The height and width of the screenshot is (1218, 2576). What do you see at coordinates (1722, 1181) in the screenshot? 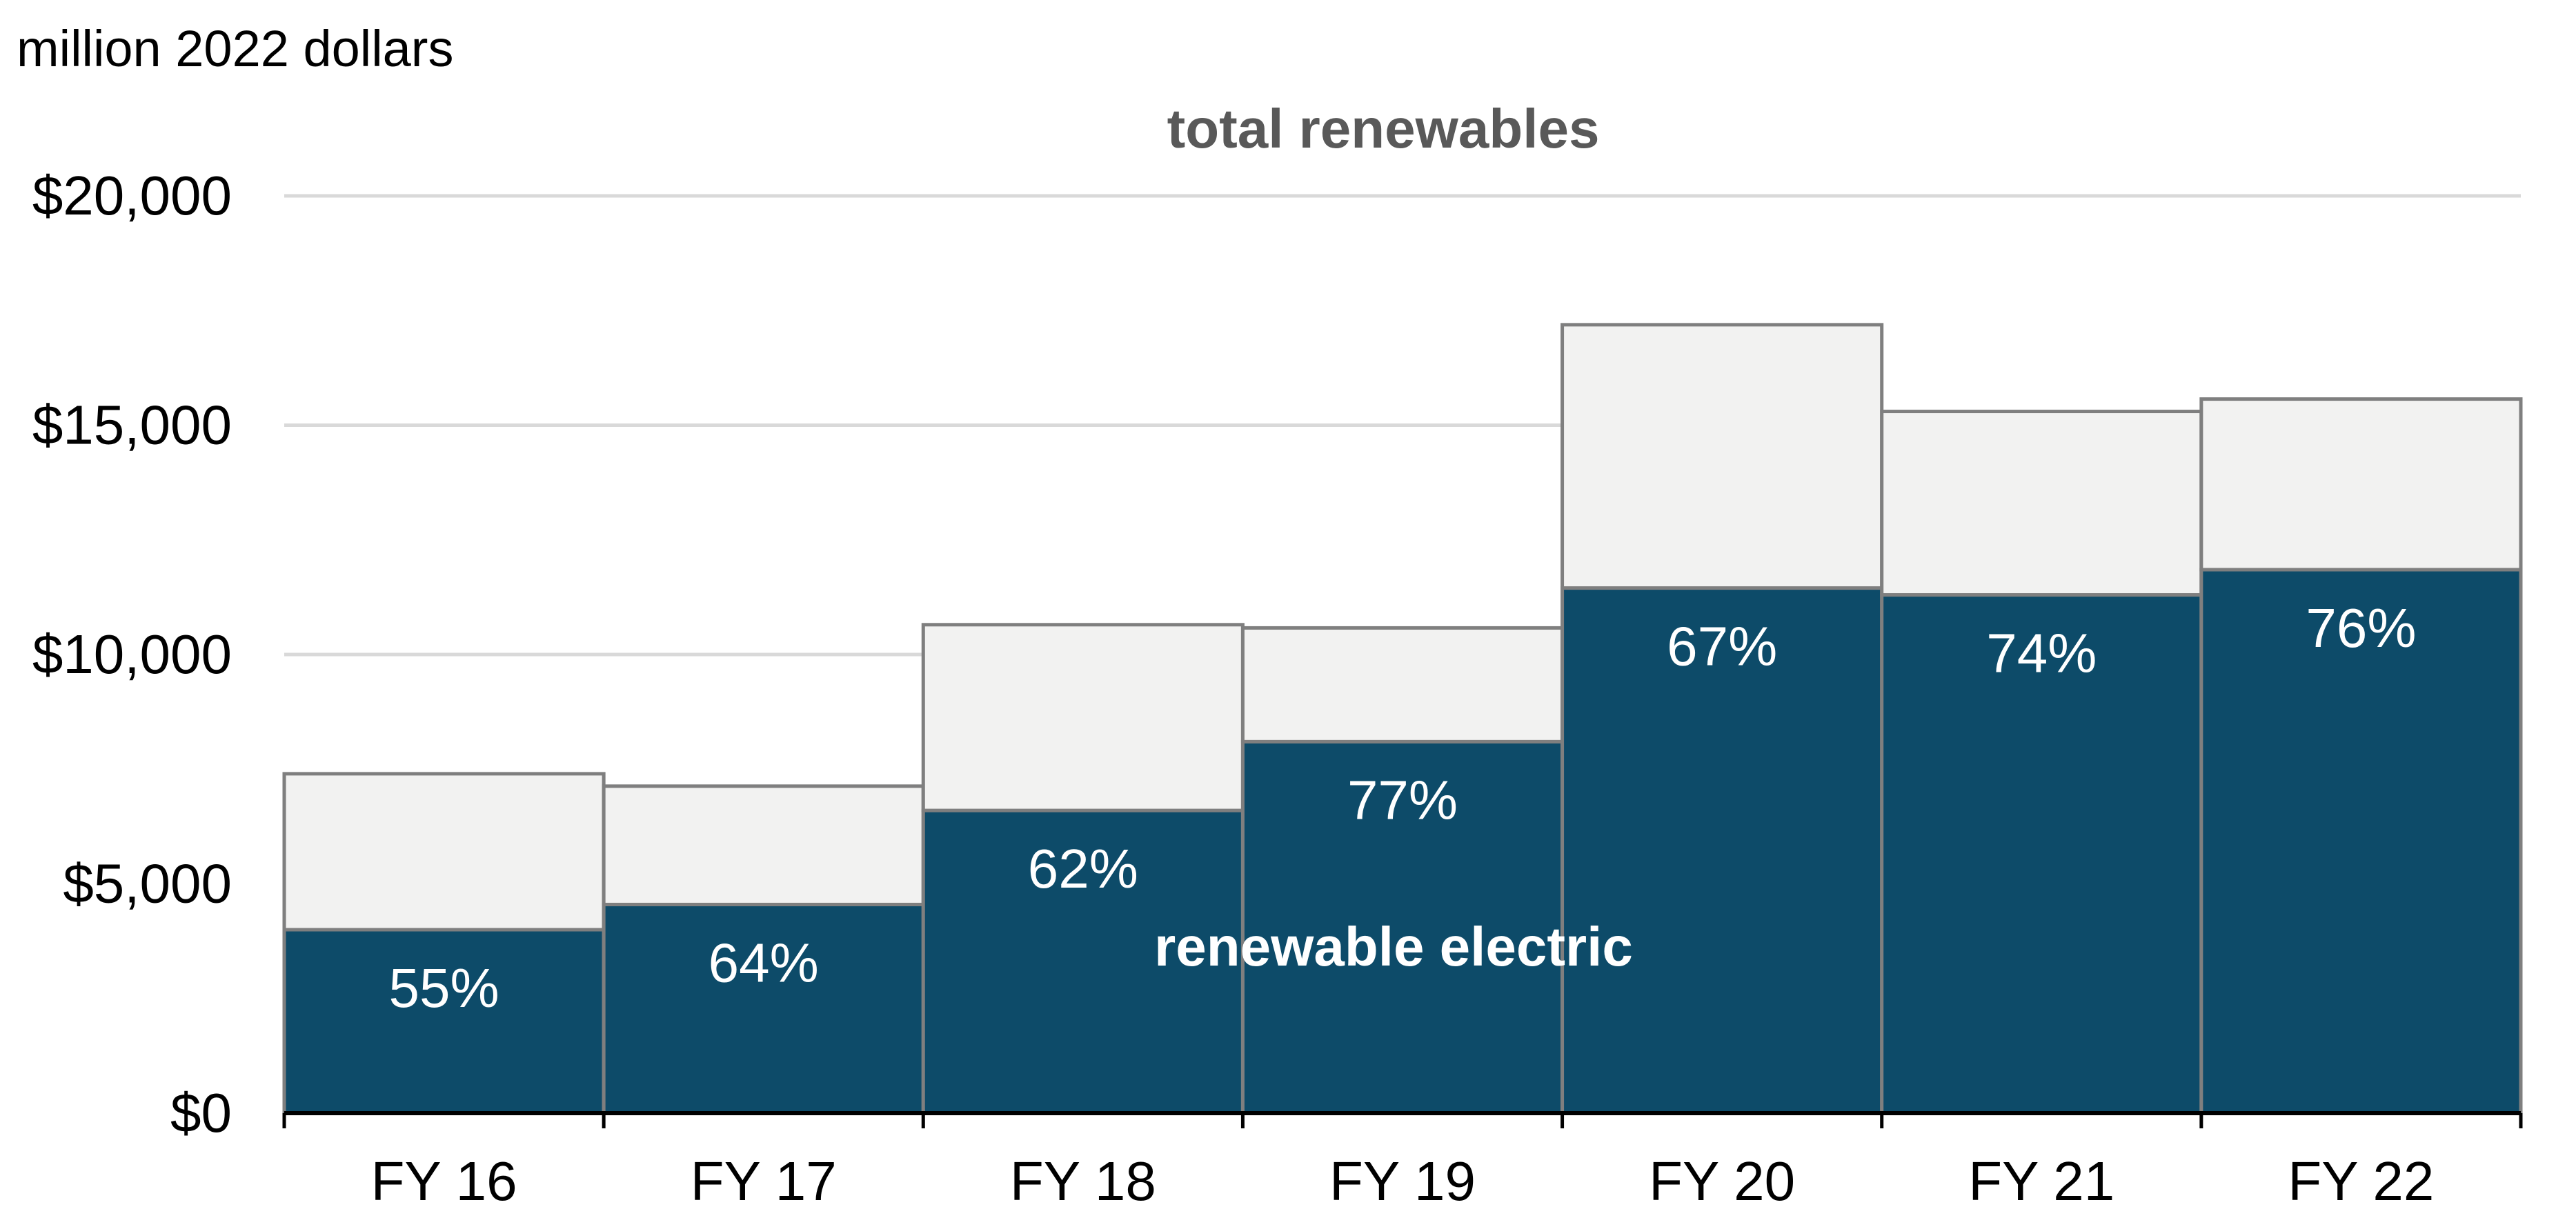
I see `x-tick-label: FY 20` at bounding box center [1722, 1181].